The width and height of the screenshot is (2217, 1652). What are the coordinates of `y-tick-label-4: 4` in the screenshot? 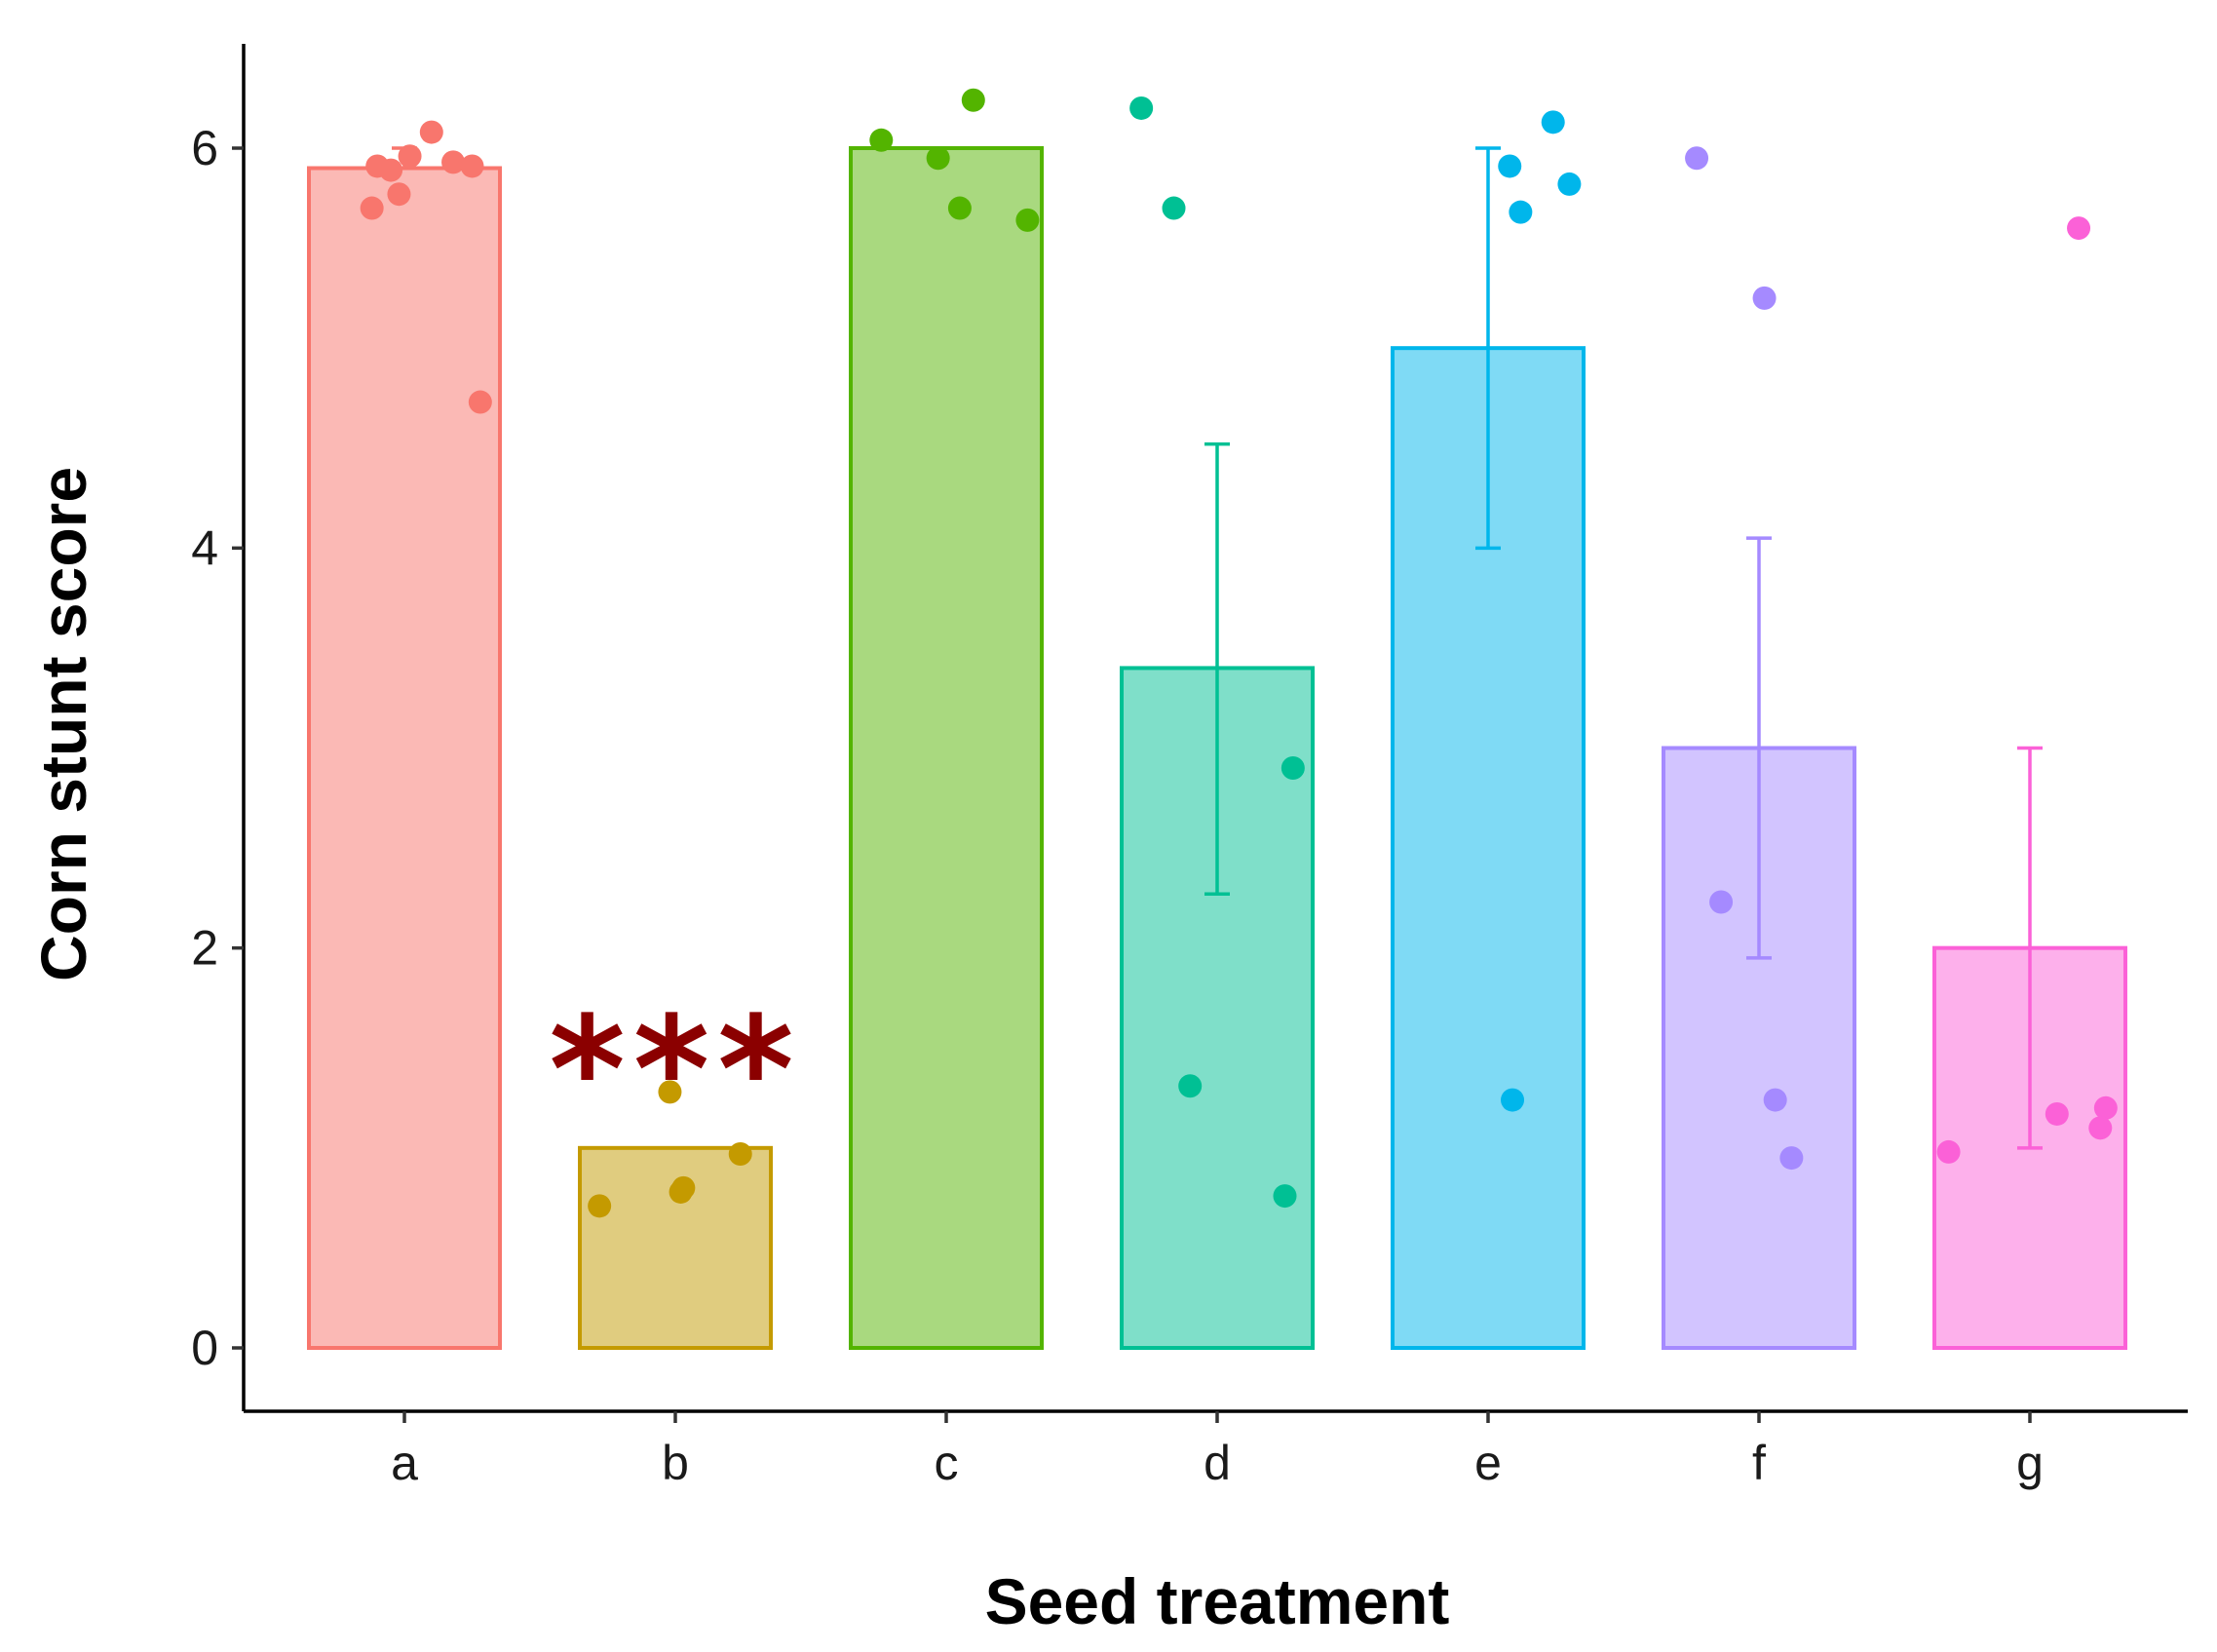 It's located at (204, 547).